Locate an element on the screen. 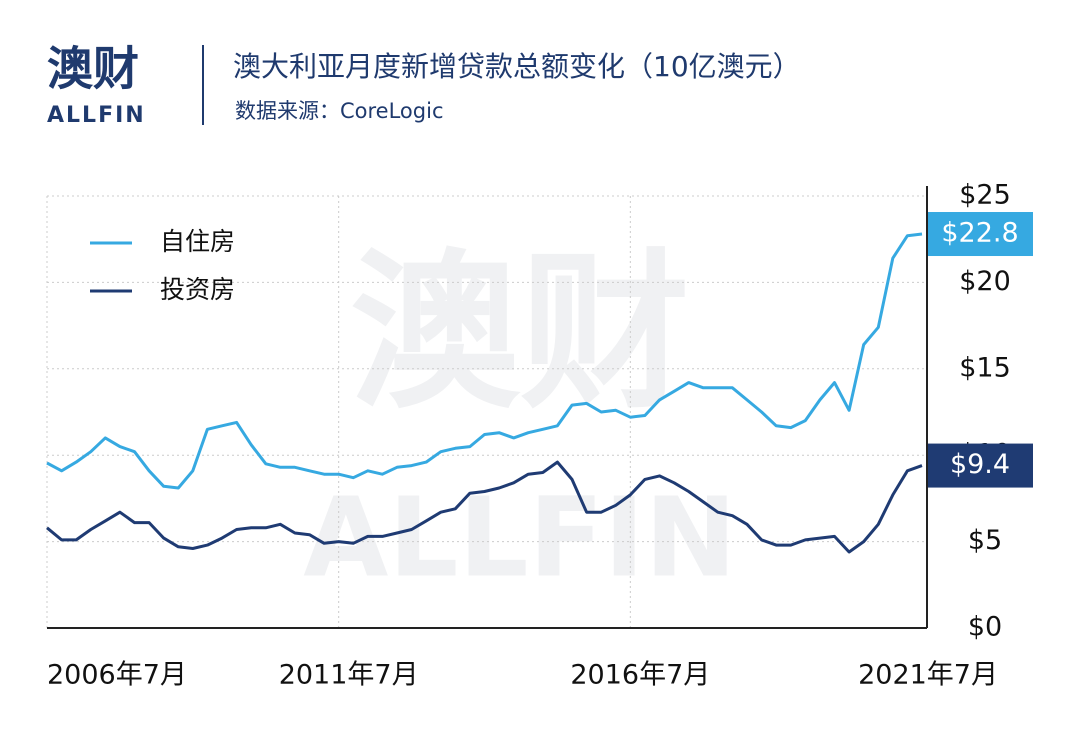 The width and height of the screenshot is (1080, 730). logo-sub: ALLFIN is located at coordinates (96, 115).